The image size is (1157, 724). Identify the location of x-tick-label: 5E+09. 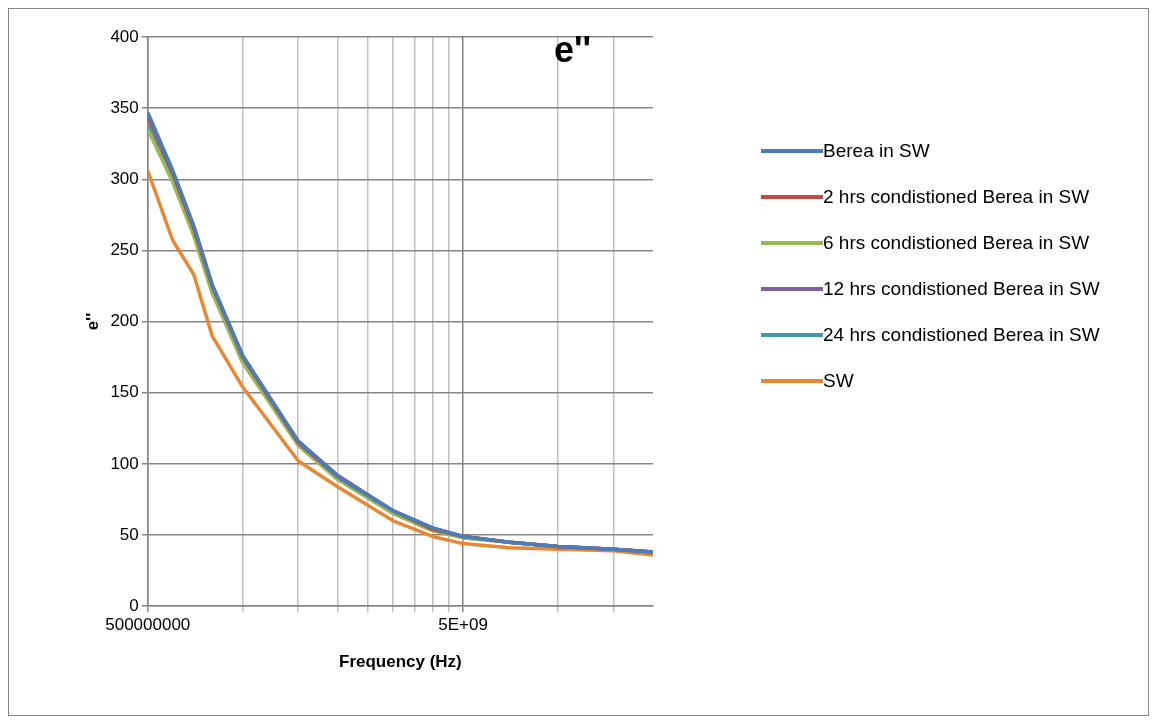
(463, 625).